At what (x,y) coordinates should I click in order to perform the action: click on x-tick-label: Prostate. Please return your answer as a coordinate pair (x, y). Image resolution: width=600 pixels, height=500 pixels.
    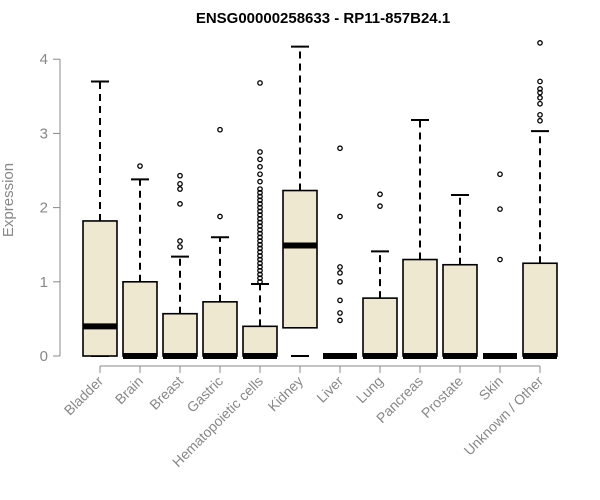
    Looking at the image, I should click on (442, 397).